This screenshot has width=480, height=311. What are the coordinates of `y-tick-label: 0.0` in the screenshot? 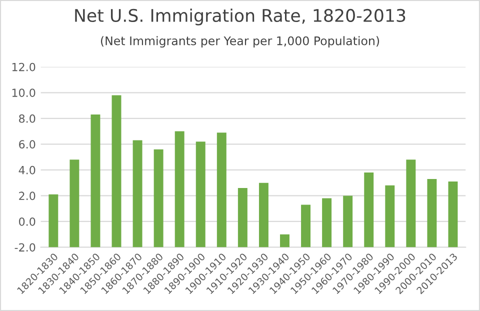 It's located at (27, 221).